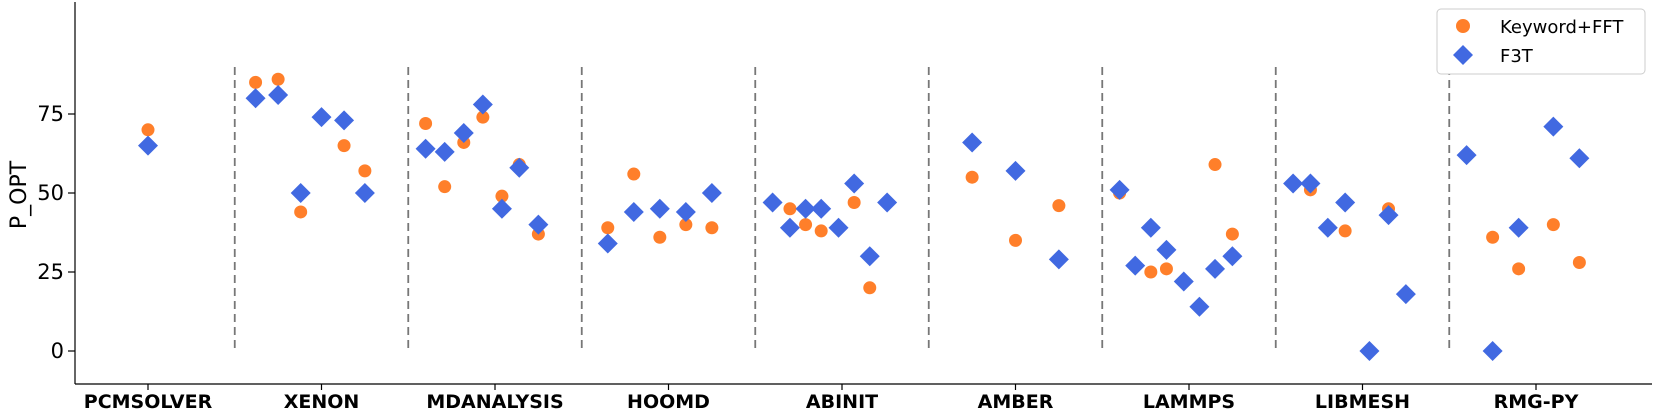 The image size is (1659, 420). Describe the element at coordinates (1016, 402) in the screenshot. I see `category-label: AMBER` at that location.